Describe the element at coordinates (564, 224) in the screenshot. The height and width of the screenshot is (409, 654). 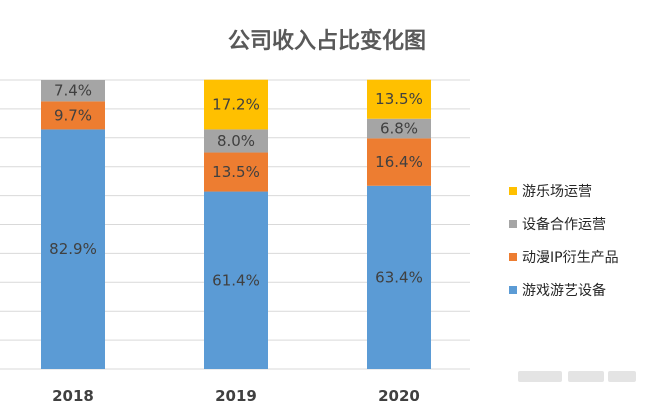
I see `legend-entry: 设备合作运营` at that location.